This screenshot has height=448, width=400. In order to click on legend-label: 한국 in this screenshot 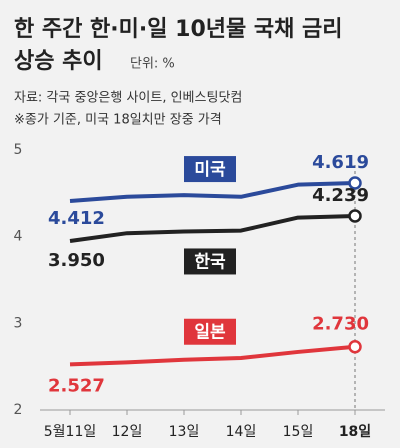, I will do `click(210, 262)`.